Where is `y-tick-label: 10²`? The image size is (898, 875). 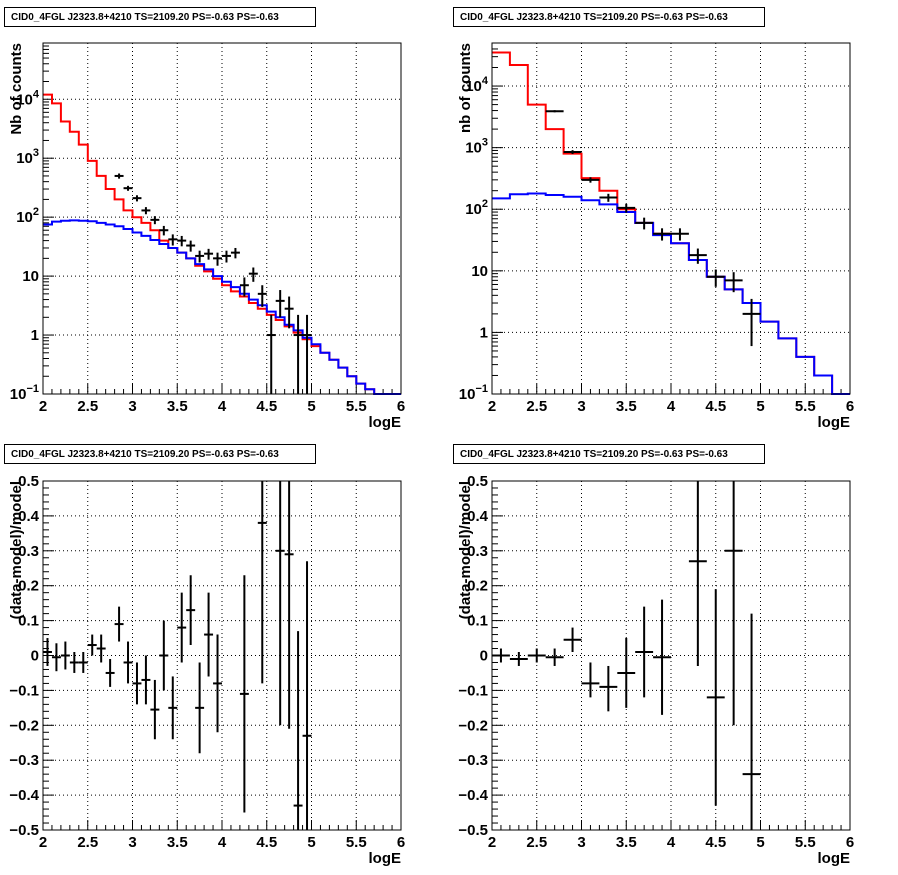 y-tick-label: 10² is located at coordinates (476, 208).